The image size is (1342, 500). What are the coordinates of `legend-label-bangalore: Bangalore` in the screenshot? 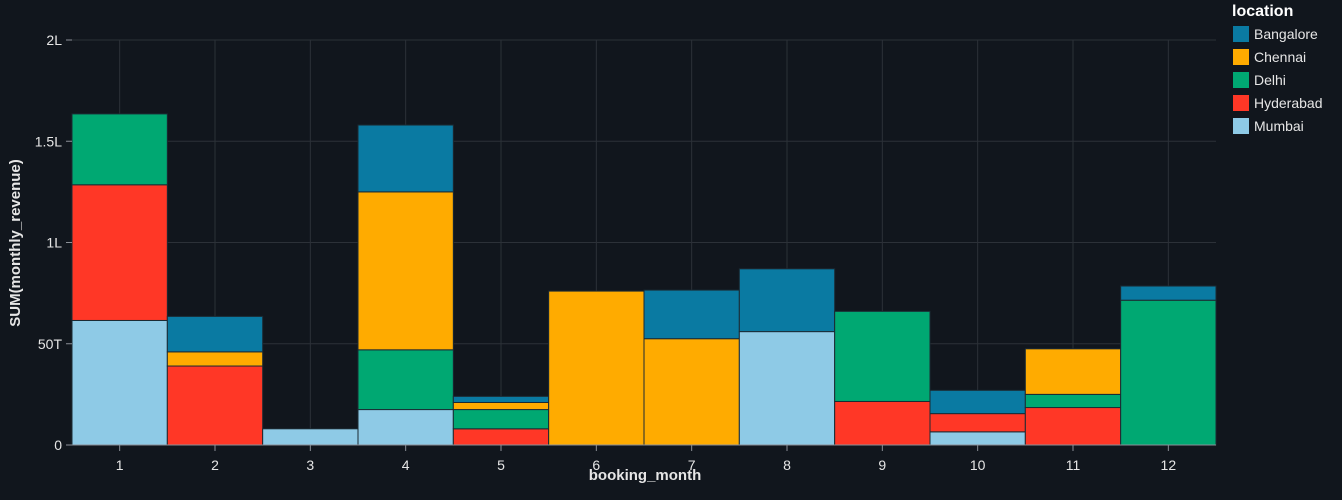 It's located at (1286, 34).